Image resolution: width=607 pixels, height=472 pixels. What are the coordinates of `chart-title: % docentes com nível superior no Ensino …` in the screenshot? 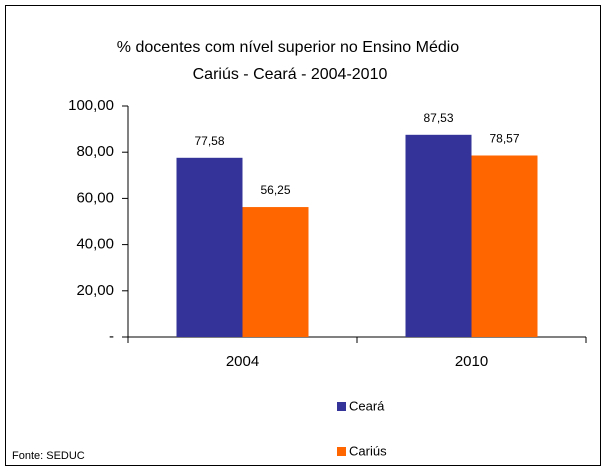 It's located at (288, 47).